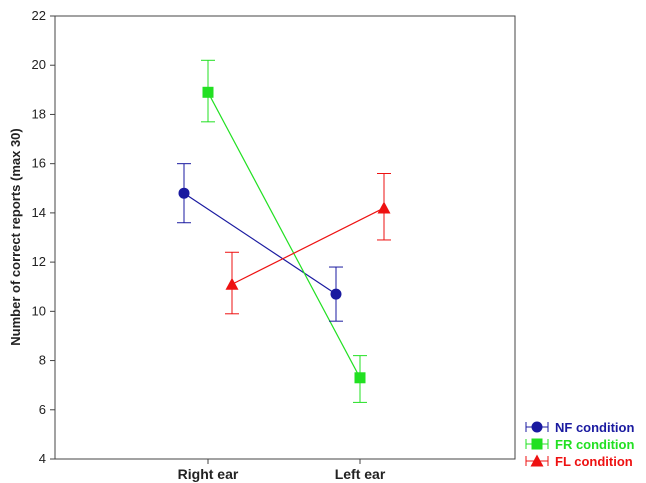 The image size is (646, 483). I want to click on y-tick-label: 6, so click(42, 409).